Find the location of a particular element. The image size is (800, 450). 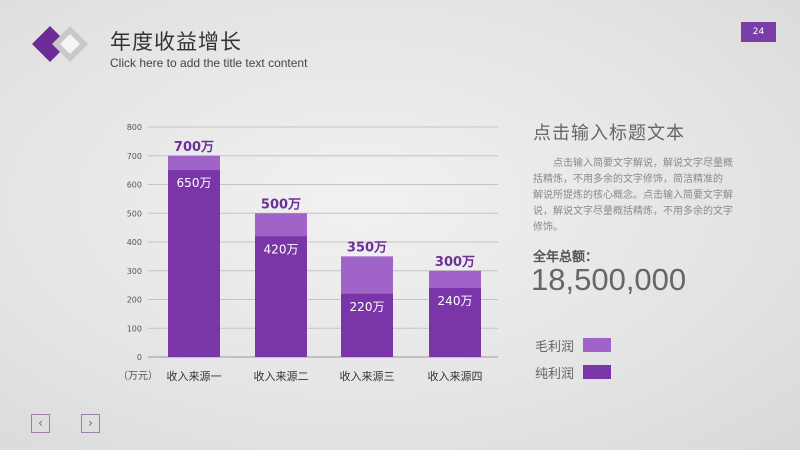

y-axis-unit: （万元） is located at coordinates (138, 376).